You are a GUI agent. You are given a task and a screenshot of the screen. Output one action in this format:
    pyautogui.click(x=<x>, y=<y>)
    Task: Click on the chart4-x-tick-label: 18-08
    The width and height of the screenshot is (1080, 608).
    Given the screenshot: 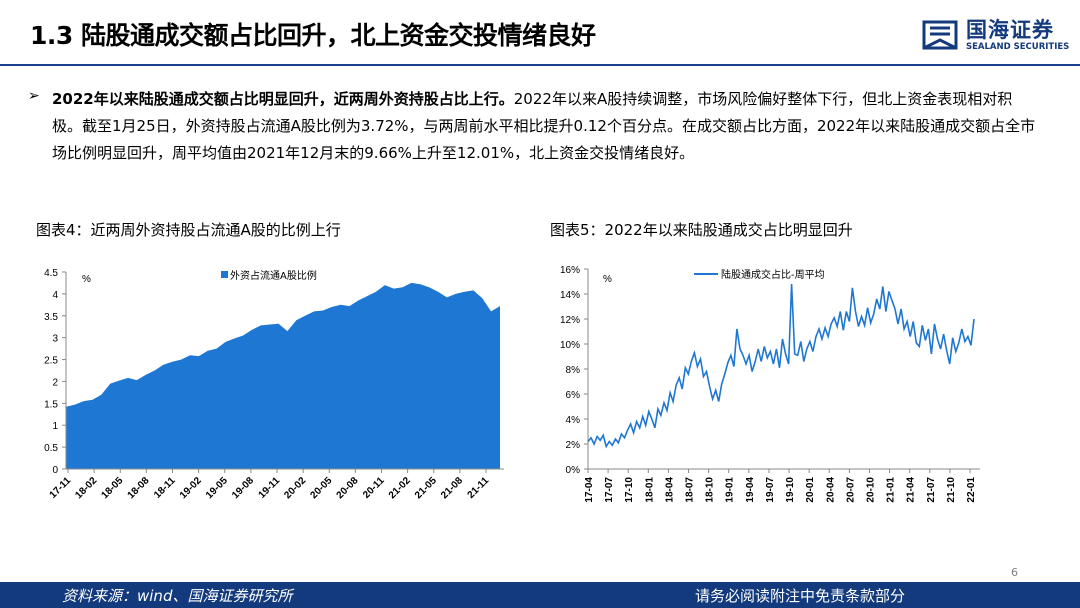 What is the action you would take?
    pyautogui.click(x=139, y=488)
    